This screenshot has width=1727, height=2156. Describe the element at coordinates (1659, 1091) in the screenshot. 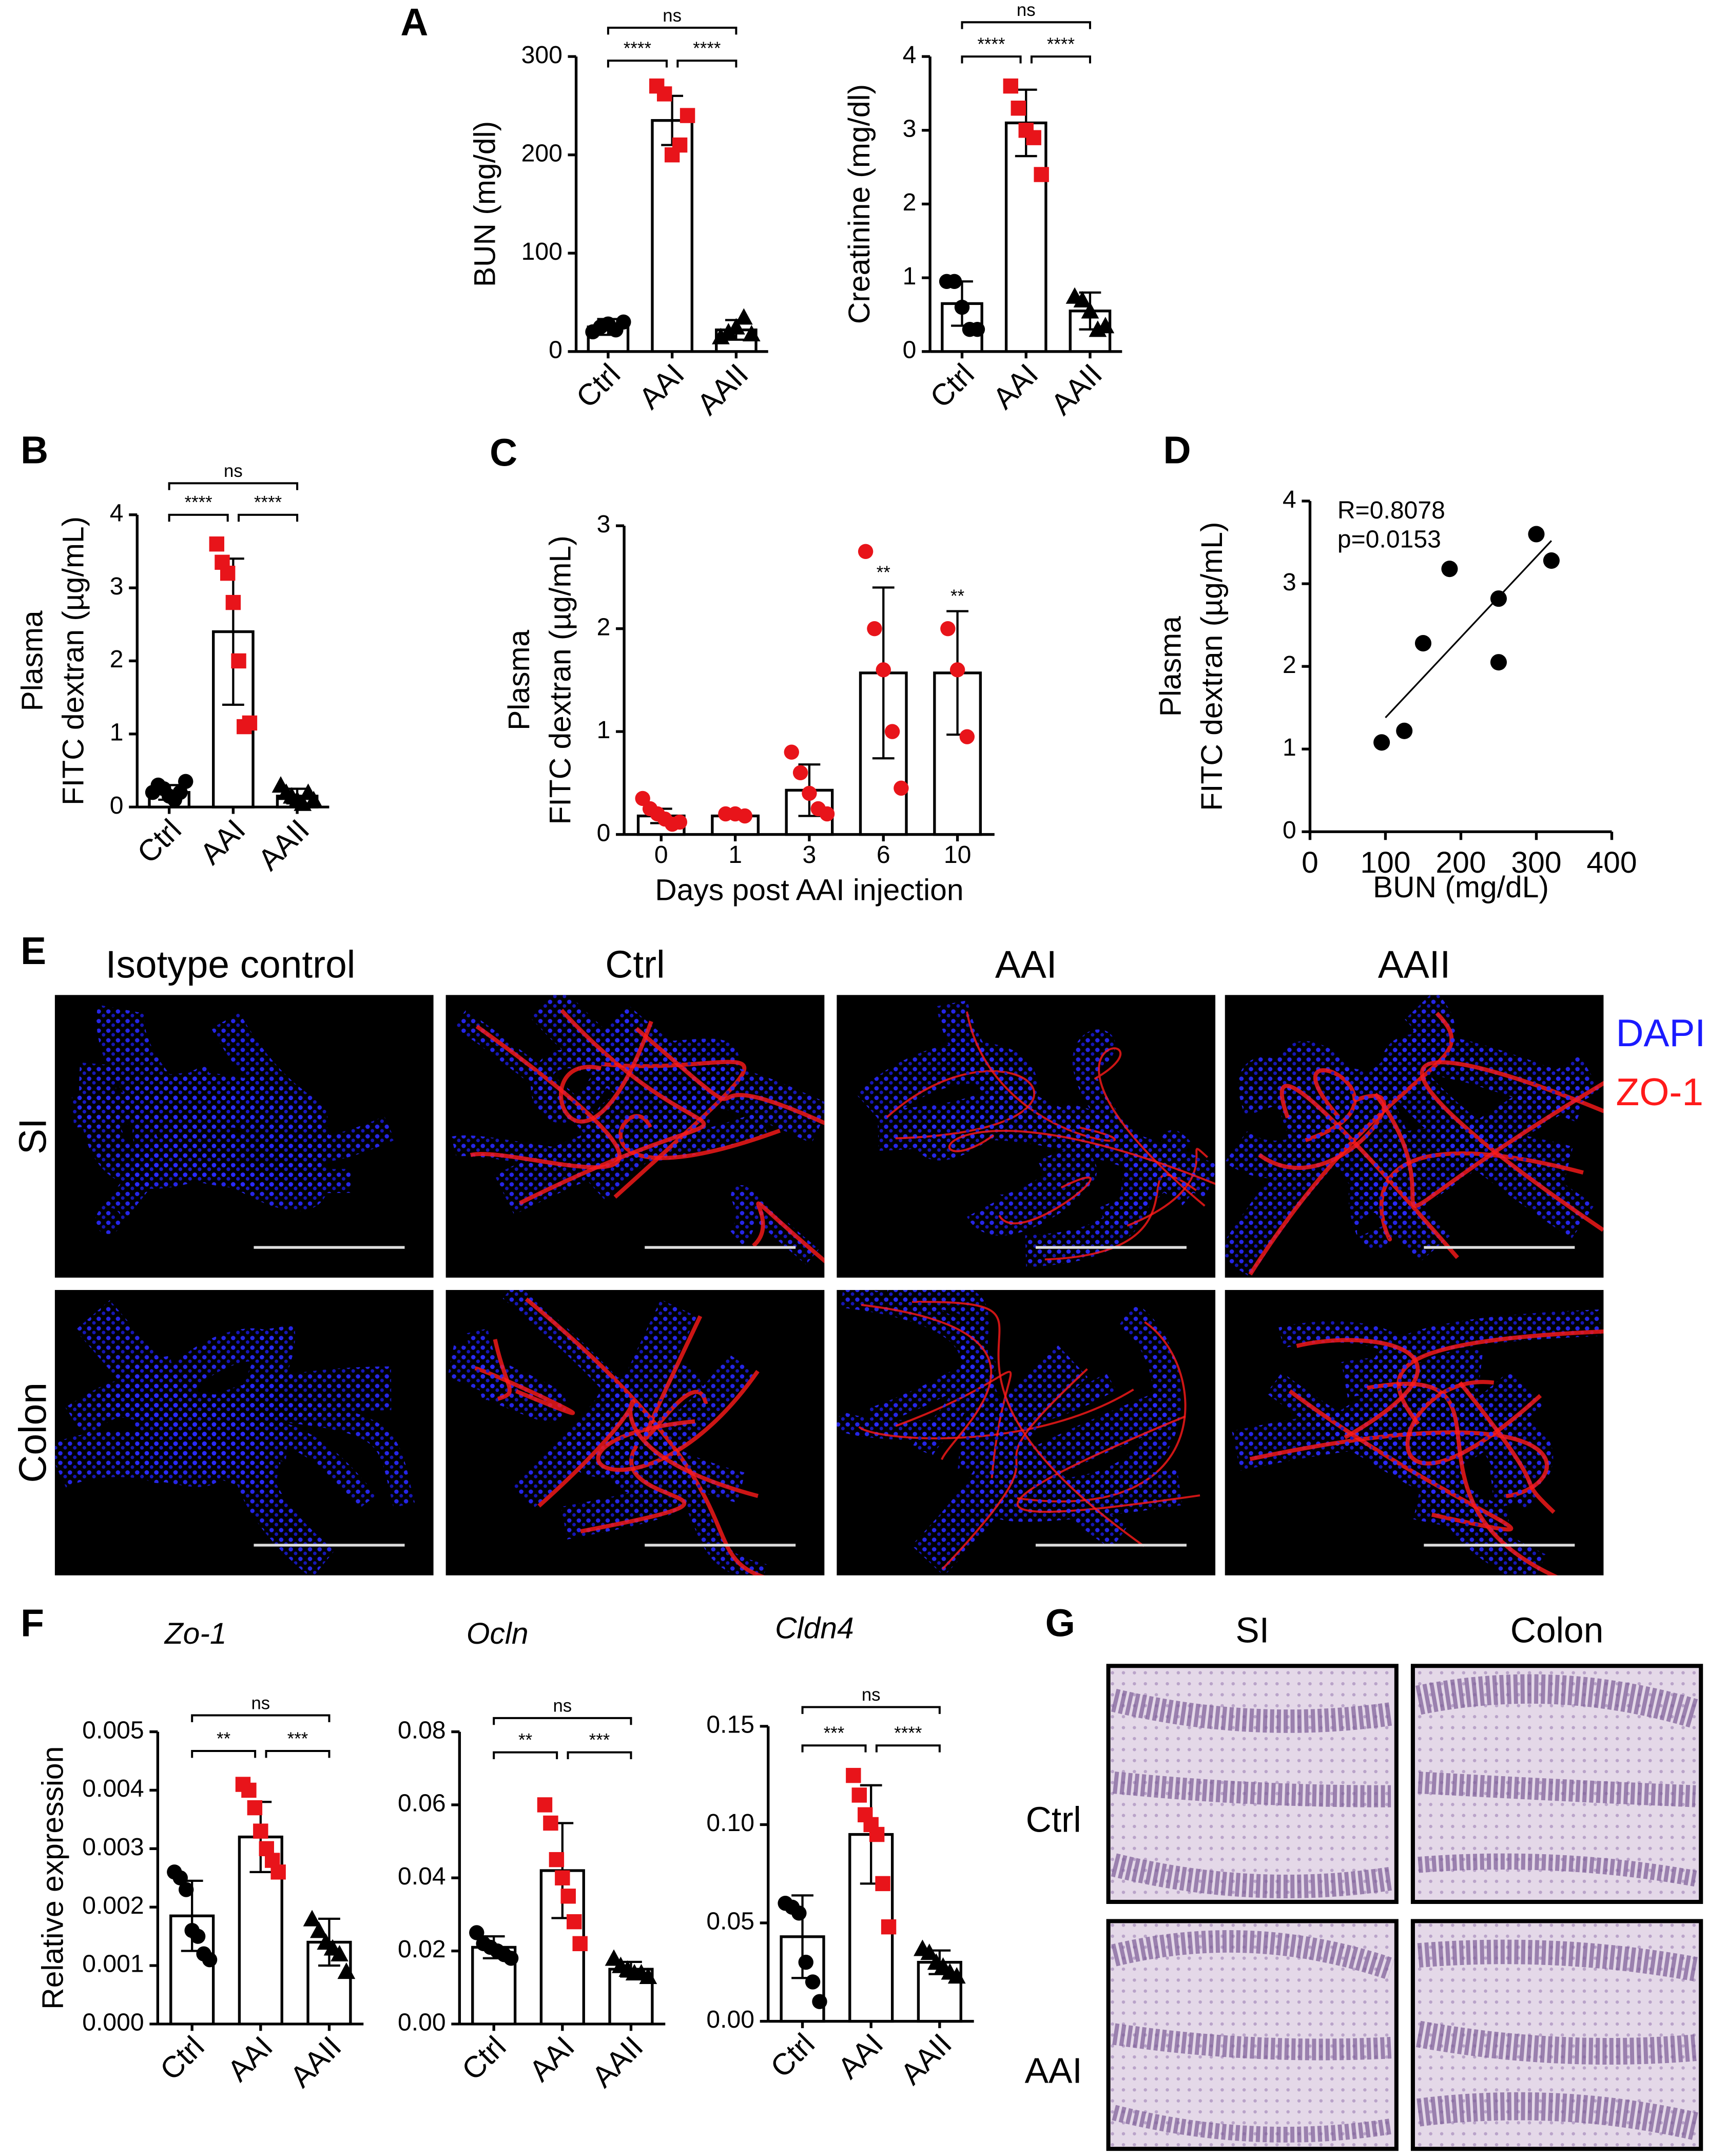

I see `legend-entry: ZO-1` at that location.